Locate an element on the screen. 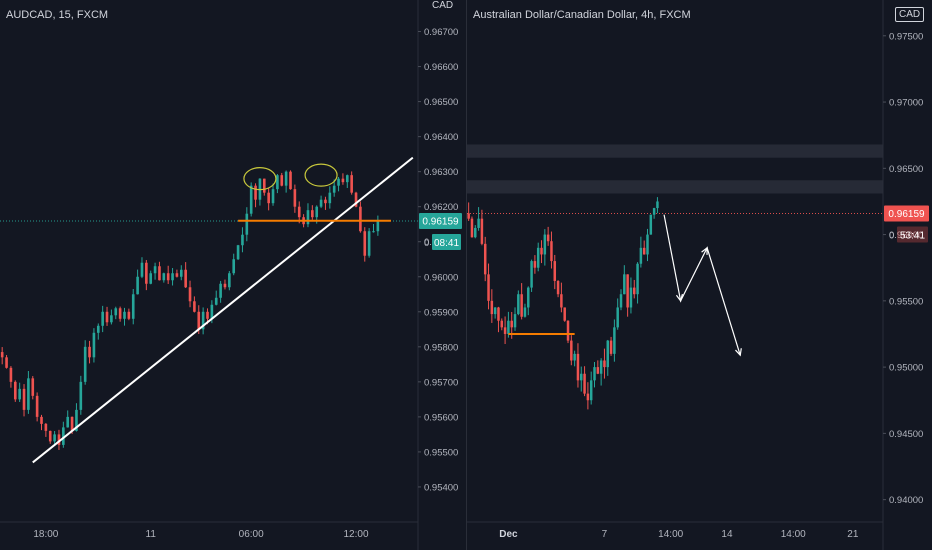 The height and width of the screenshot is (550, 932). time-tick-label: 12:00 is located at coordinates (356, 534).